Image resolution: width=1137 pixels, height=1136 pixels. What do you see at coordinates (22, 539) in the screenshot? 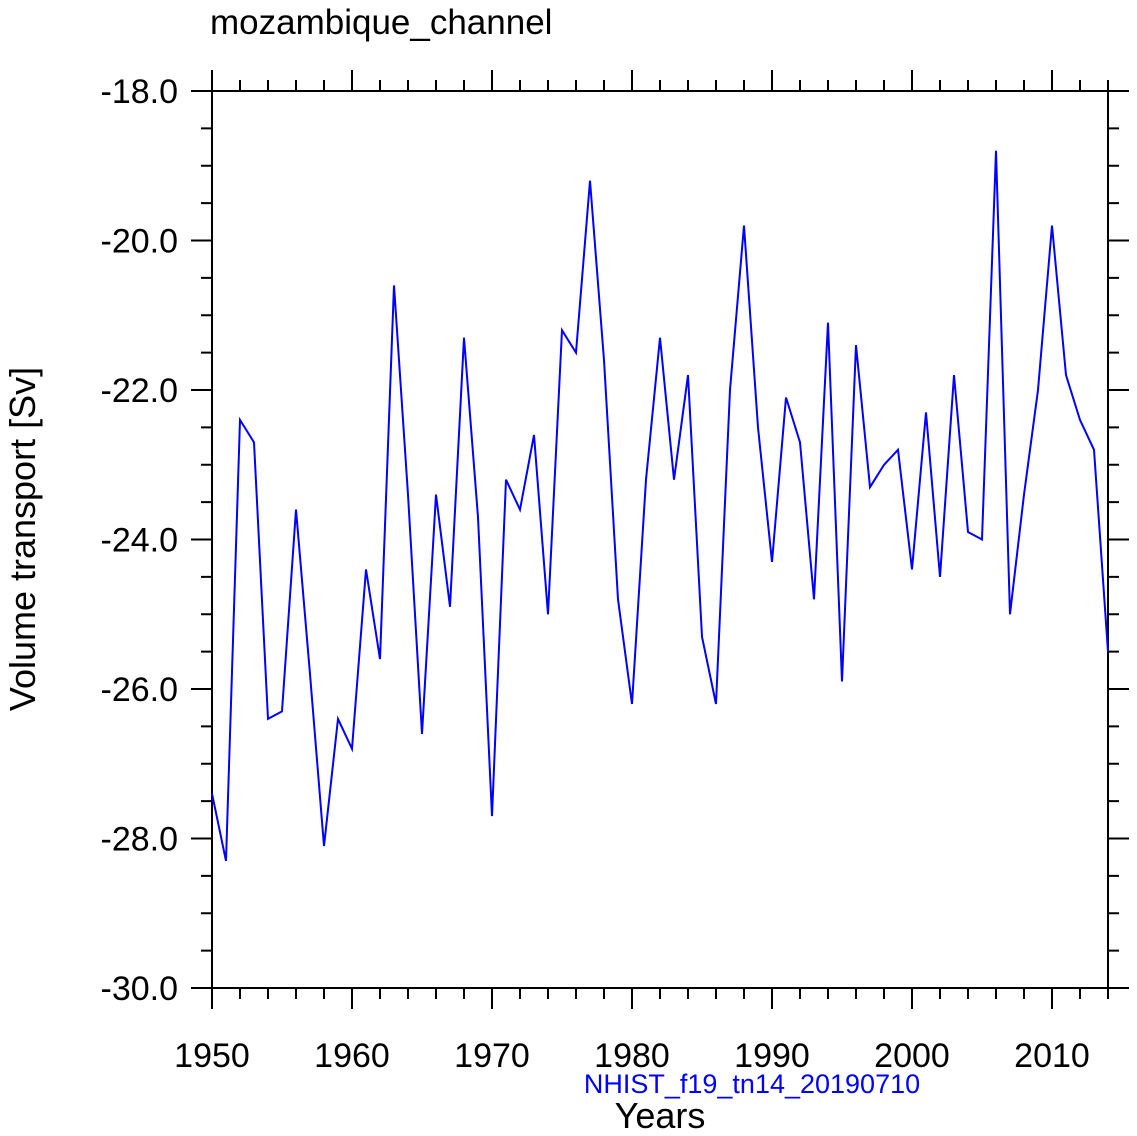
I see `y-axis-label: Volume transport [Sv]` at bounding box center [22, 539].